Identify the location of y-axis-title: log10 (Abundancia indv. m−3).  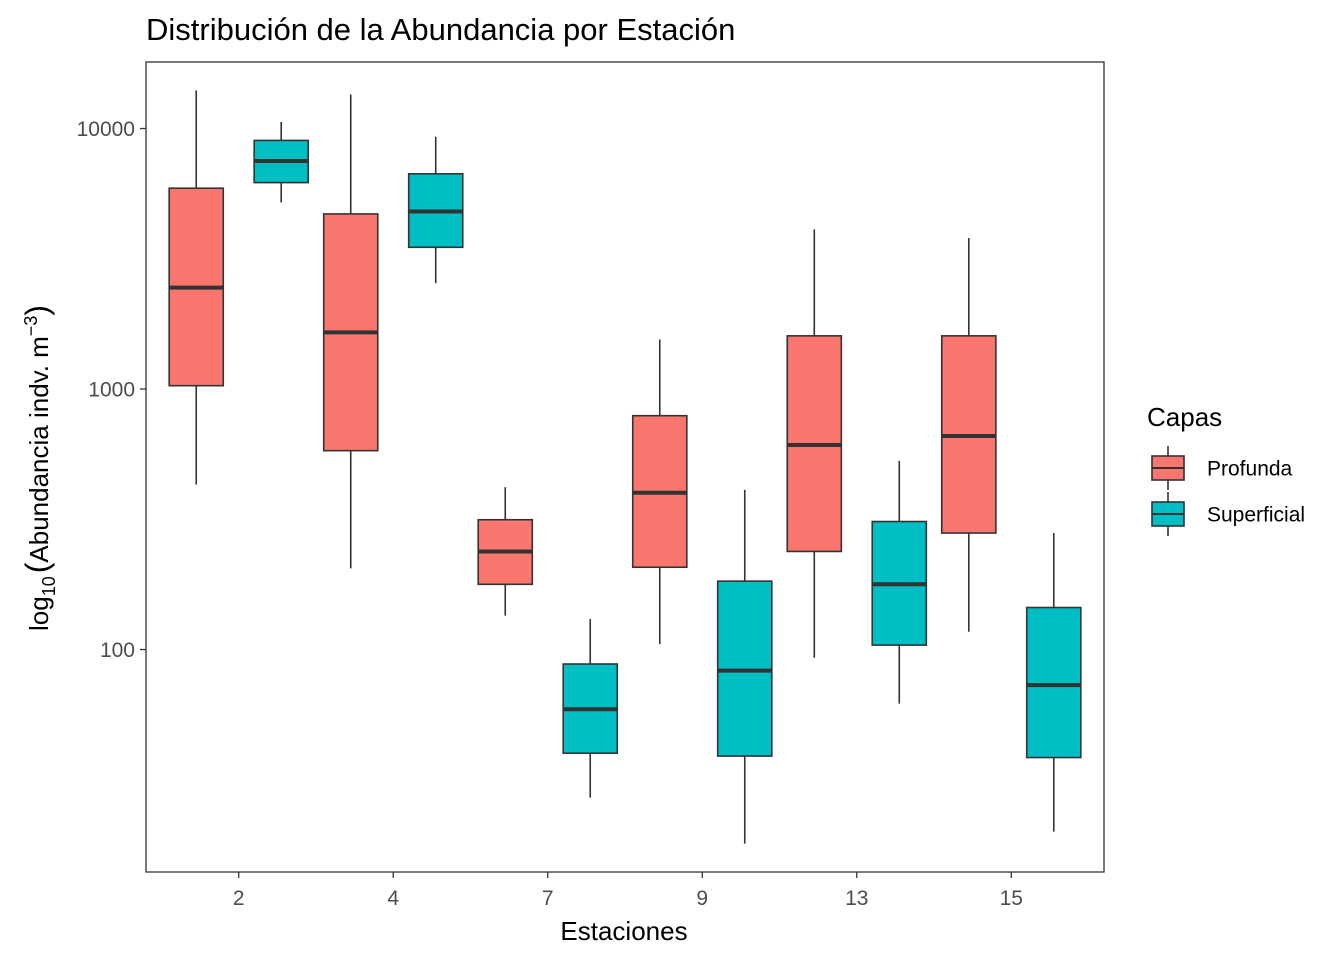
(39, 468).